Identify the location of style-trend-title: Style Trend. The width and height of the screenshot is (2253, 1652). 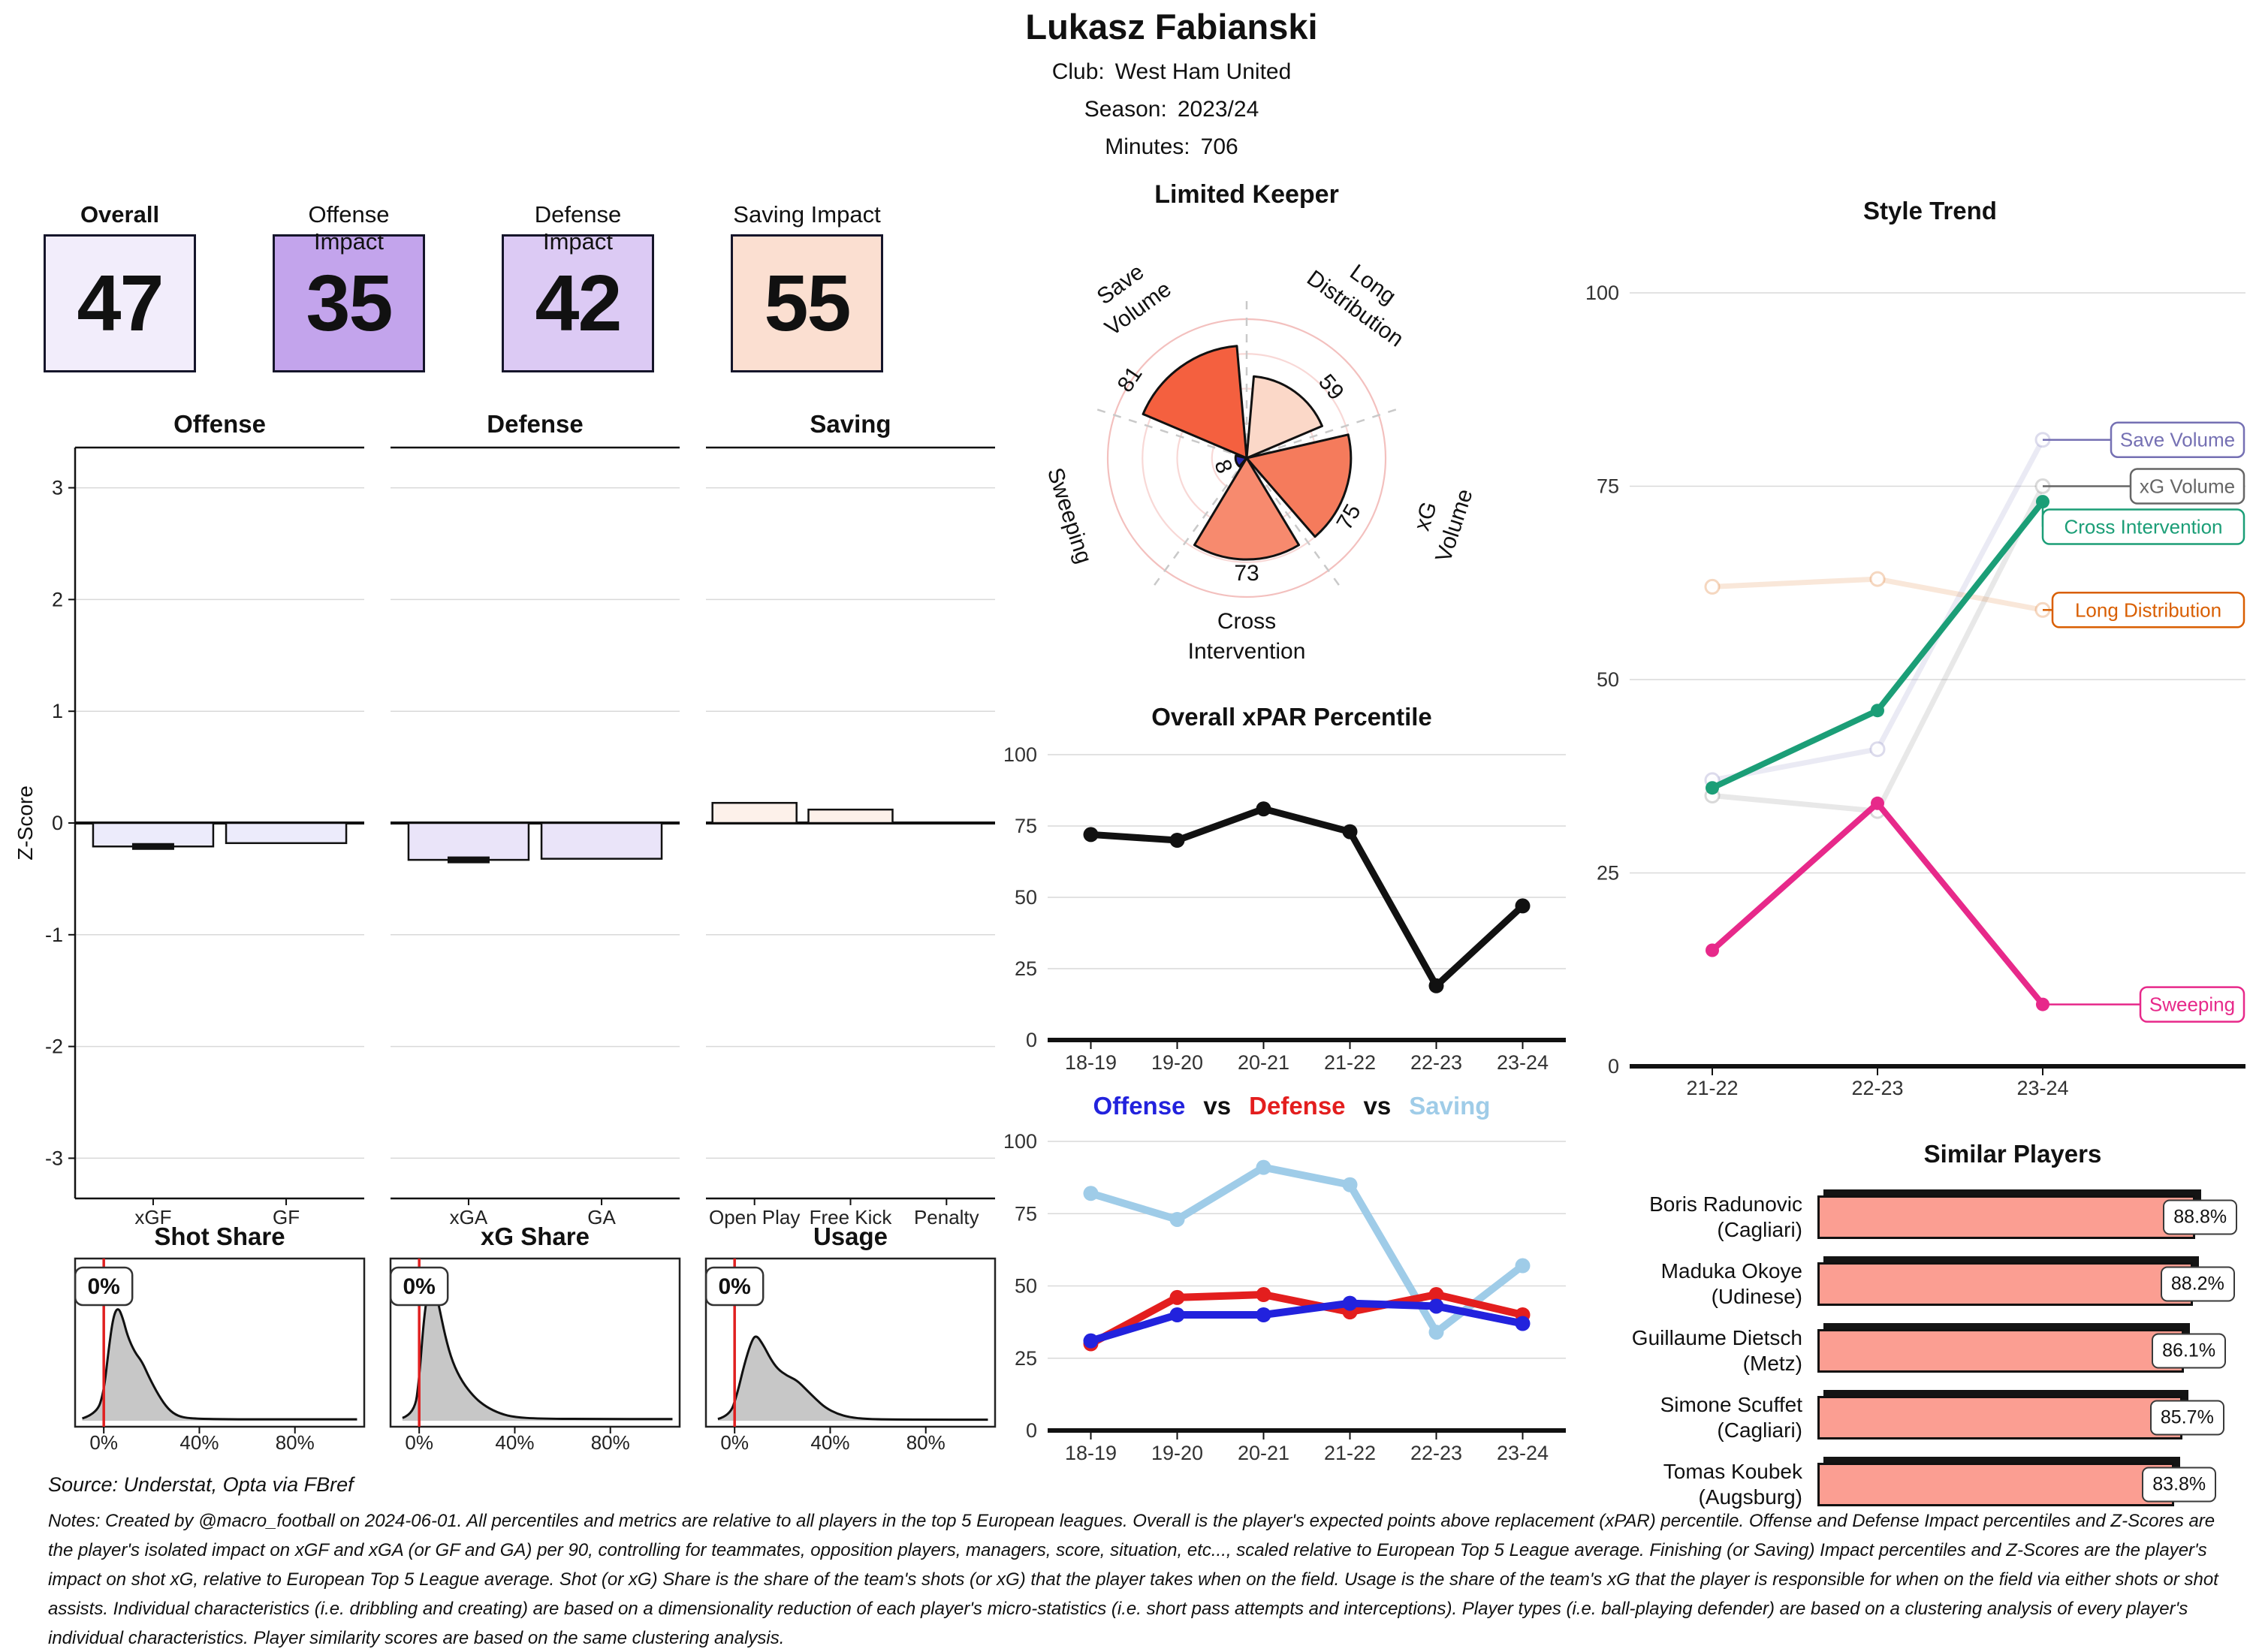
(1930, 211).